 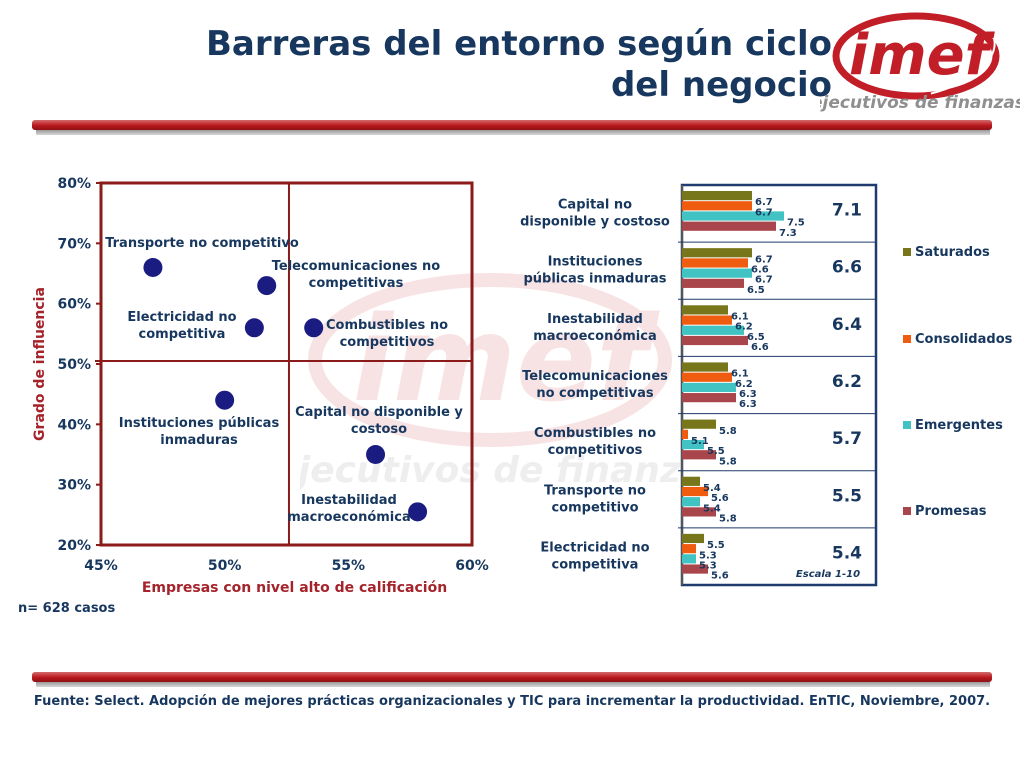 I want to click on x-tick-label: 45%, so click(x=101, y=566).